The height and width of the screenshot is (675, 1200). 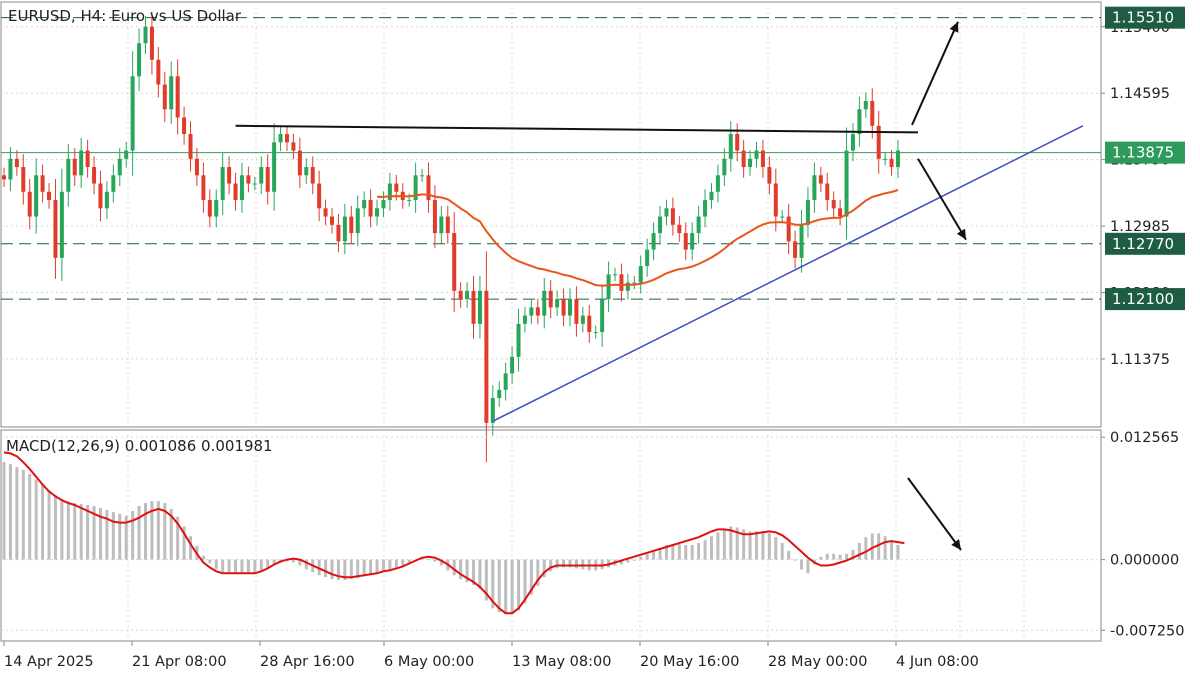 What do you see at coordinates (139, 446) in the screenshot?
I see `macd-title: MACD(12,26,9) 0.001086 0.001981` at bounding box center [139, 446].